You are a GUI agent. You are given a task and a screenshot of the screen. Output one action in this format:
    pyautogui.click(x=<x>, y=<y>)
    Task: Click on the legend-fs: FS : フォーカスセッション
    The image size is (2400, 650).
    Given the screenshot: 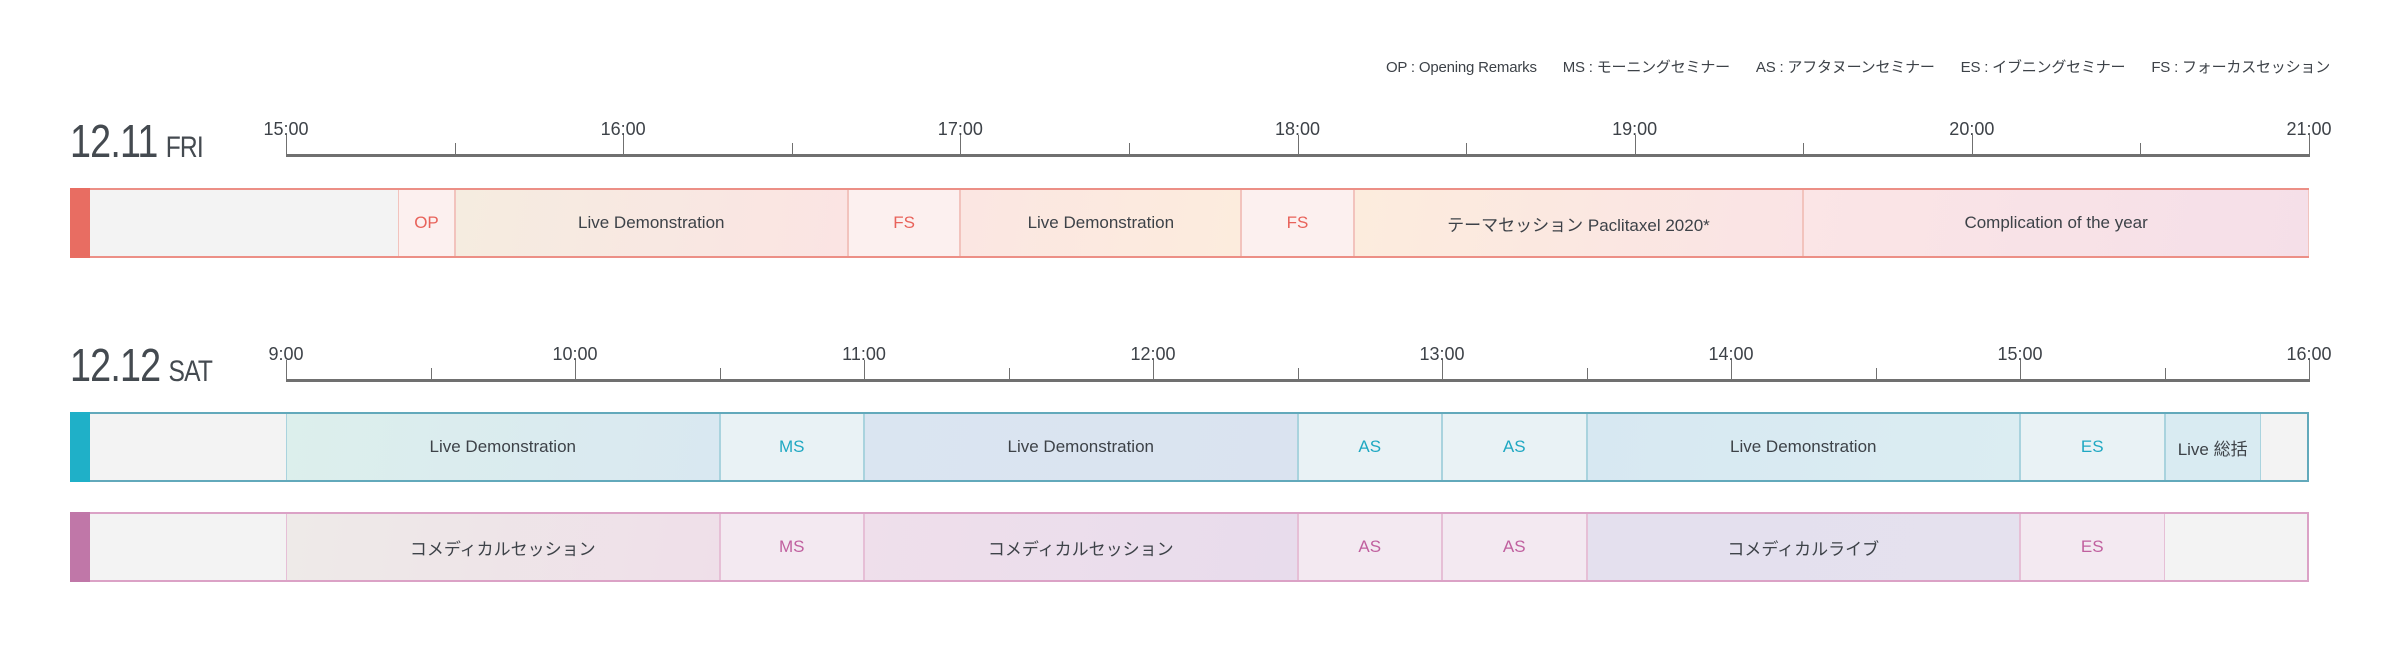 What is the action you would take?
    pyautogui.click(x=2240, y=67)
    